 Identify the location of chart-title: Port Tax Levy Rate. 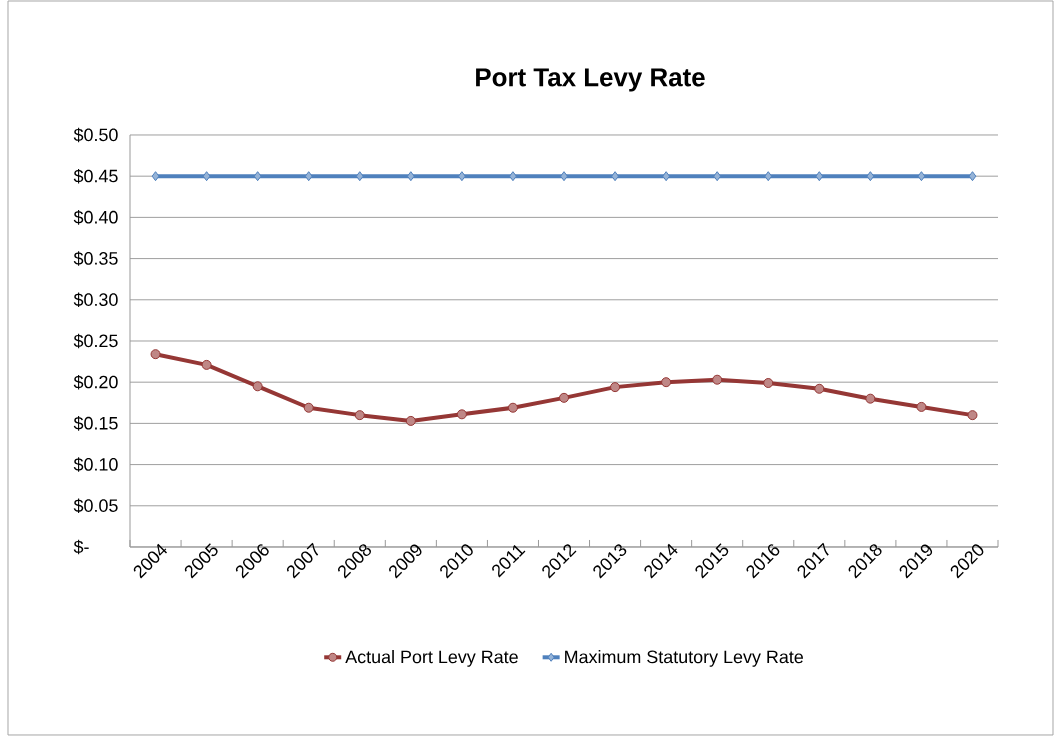
(590, 80).